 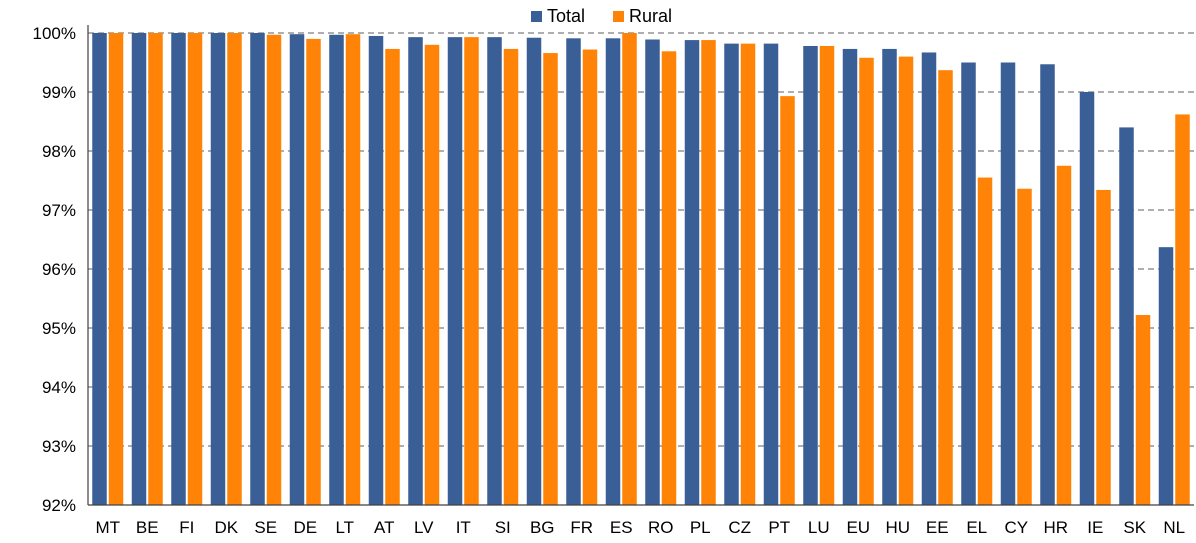 What do you see at coordinates (274, 270) in the screenshot?
I see `bar-rural-se` at bounding box center [274, 270].